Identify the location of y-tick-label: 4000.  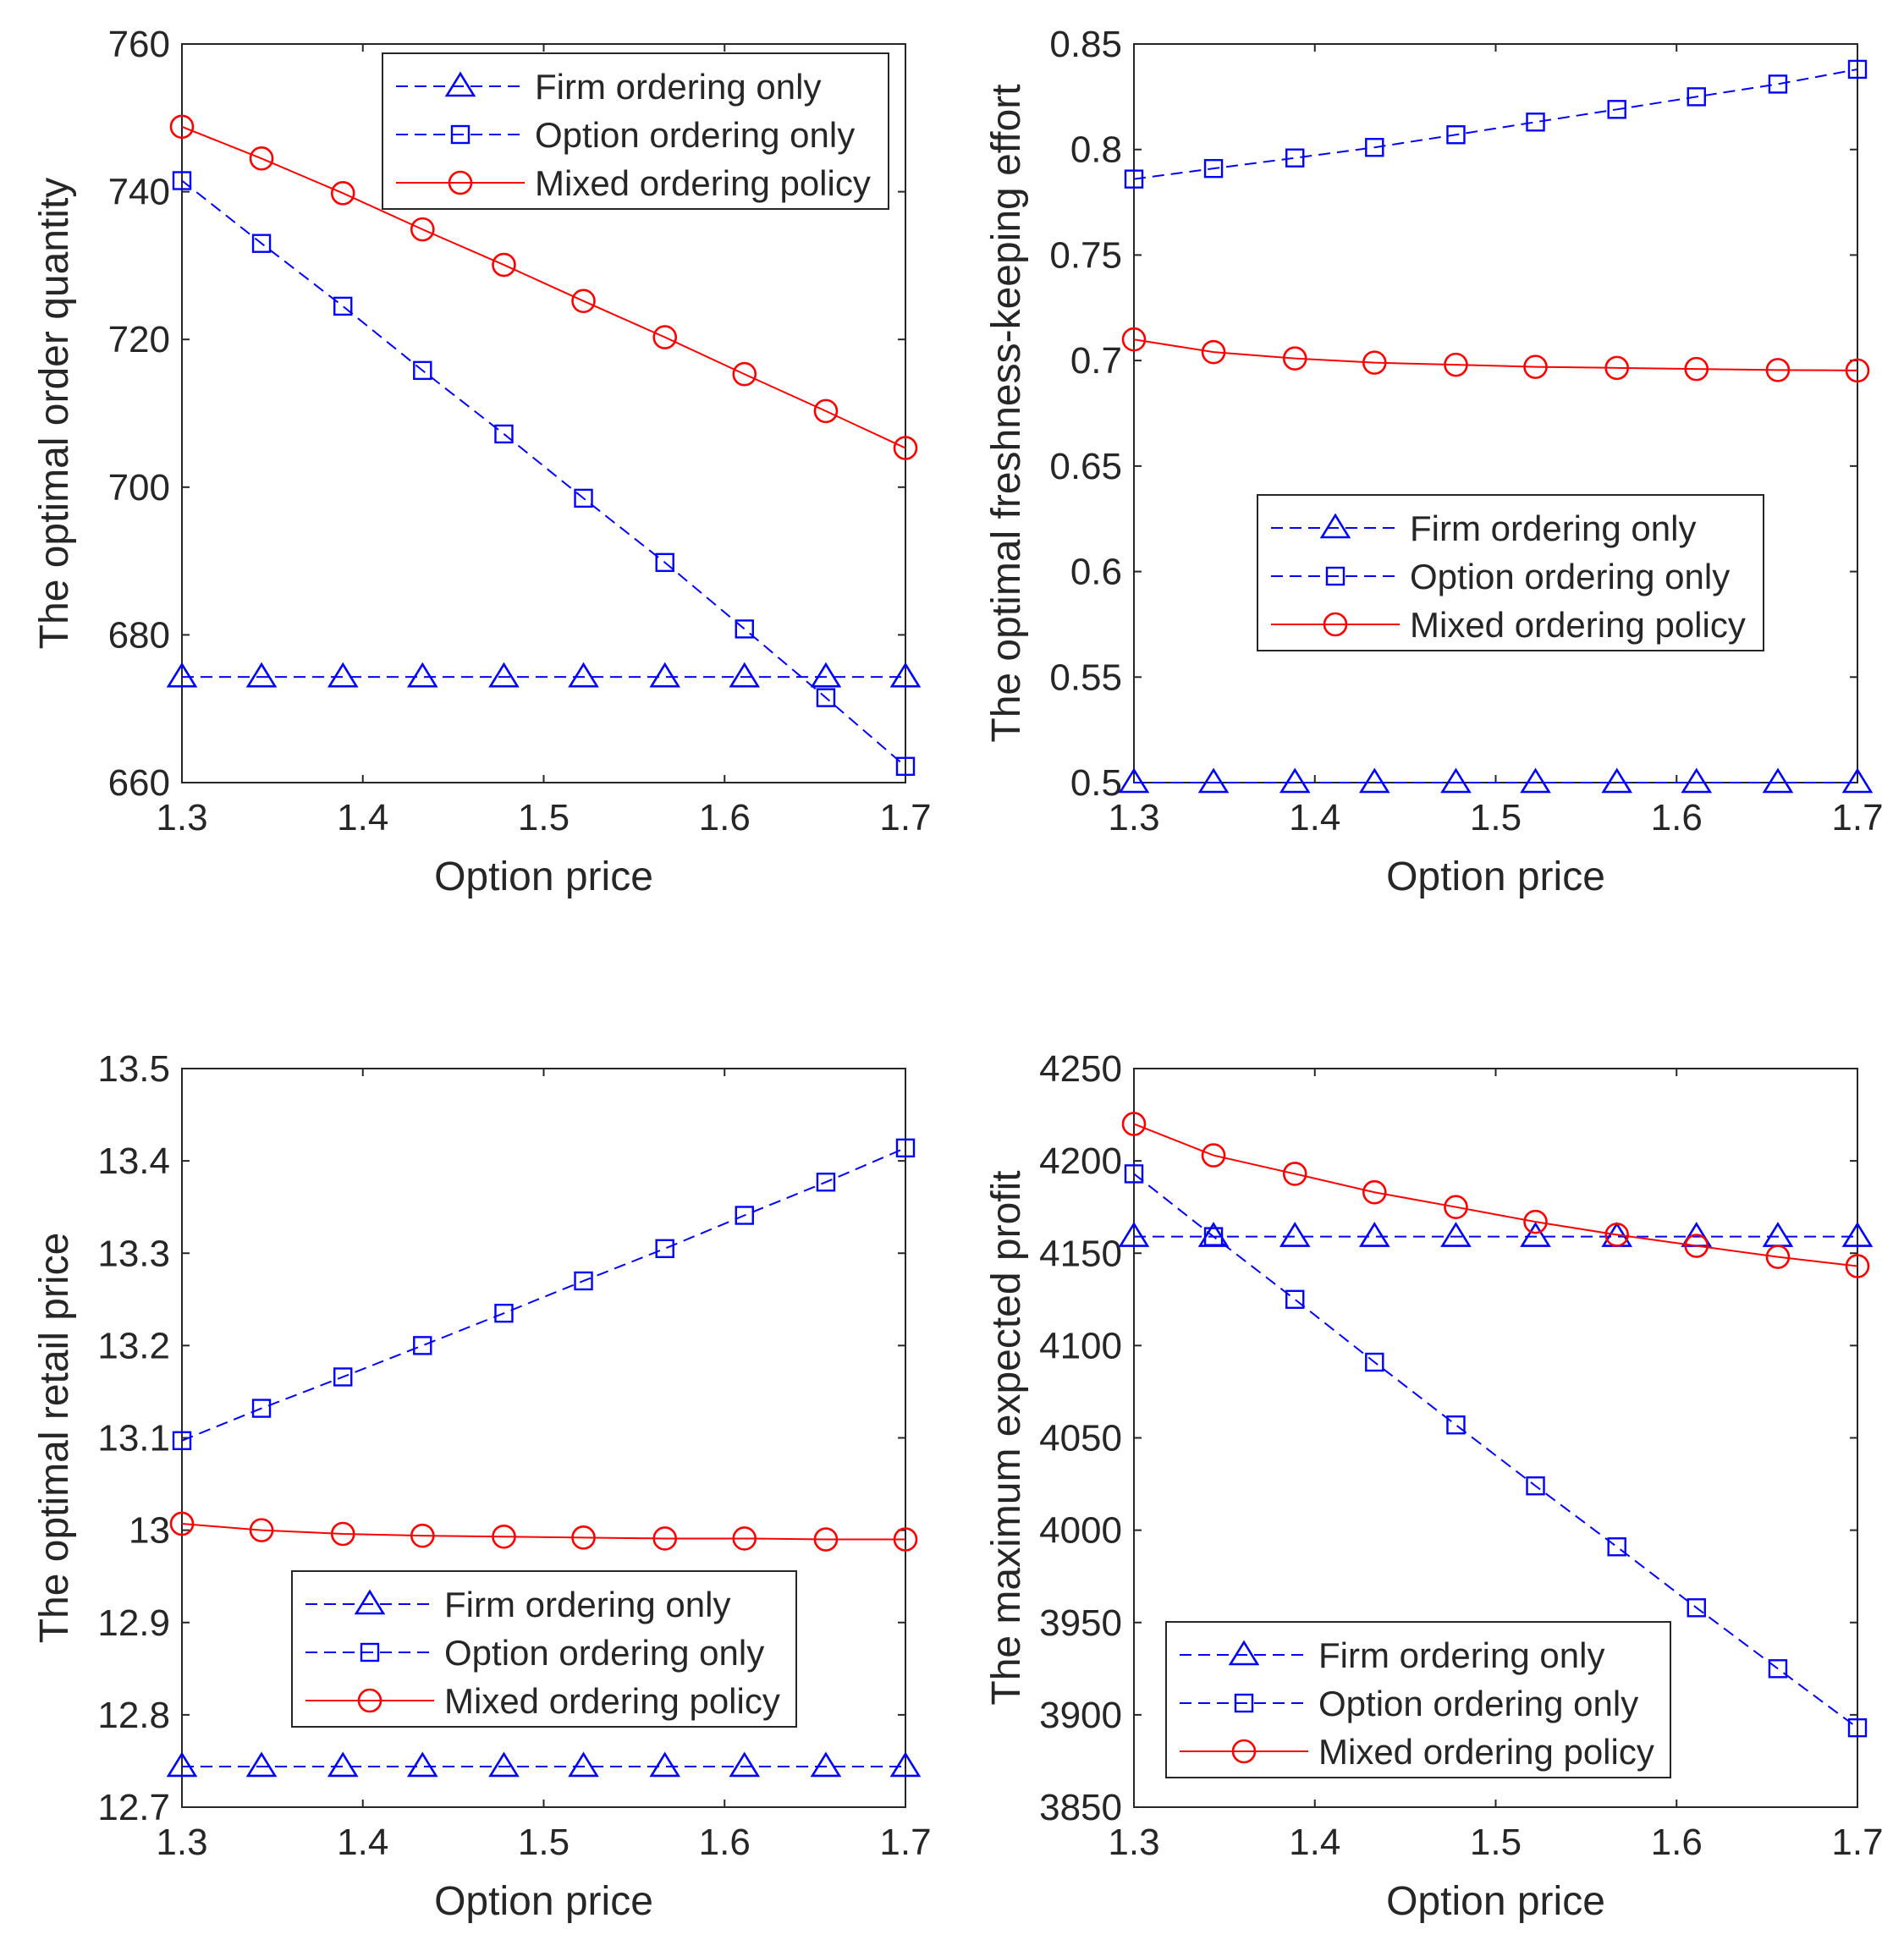
(1080, 1531).